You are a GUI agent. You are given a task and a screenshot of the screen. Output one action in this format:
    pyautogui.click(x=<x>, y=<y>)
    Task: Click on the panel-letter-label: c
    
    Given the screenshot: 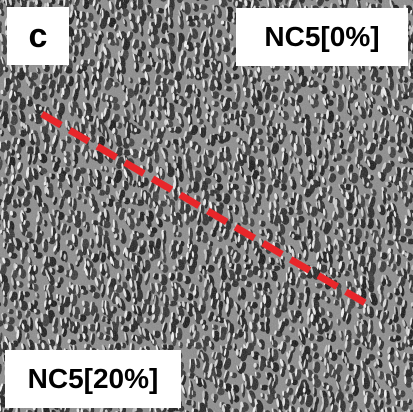 What is the action you would take?
    pyautogui.click(x=38, y=36)
    